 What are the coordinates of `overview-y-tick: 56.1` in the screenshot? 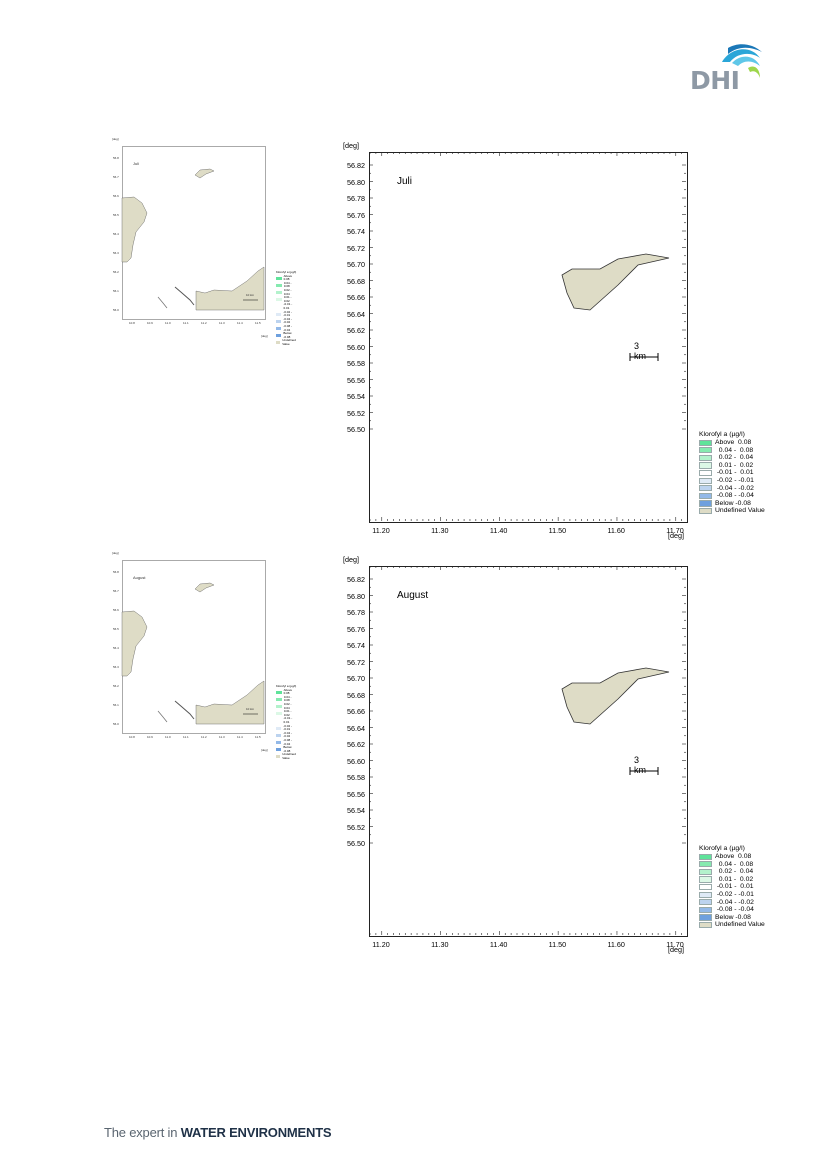 It's located at (116, 291).